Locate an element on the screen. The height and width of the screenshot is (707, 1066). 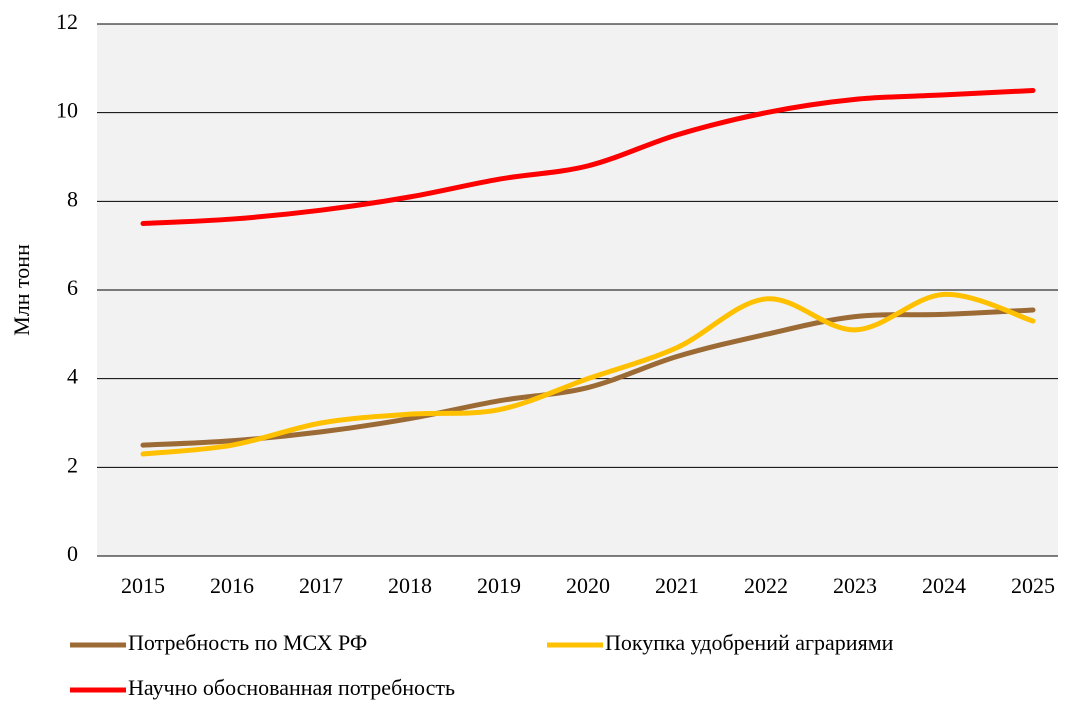
x-tick-label: 2017 is located at coordinates (321, 585).